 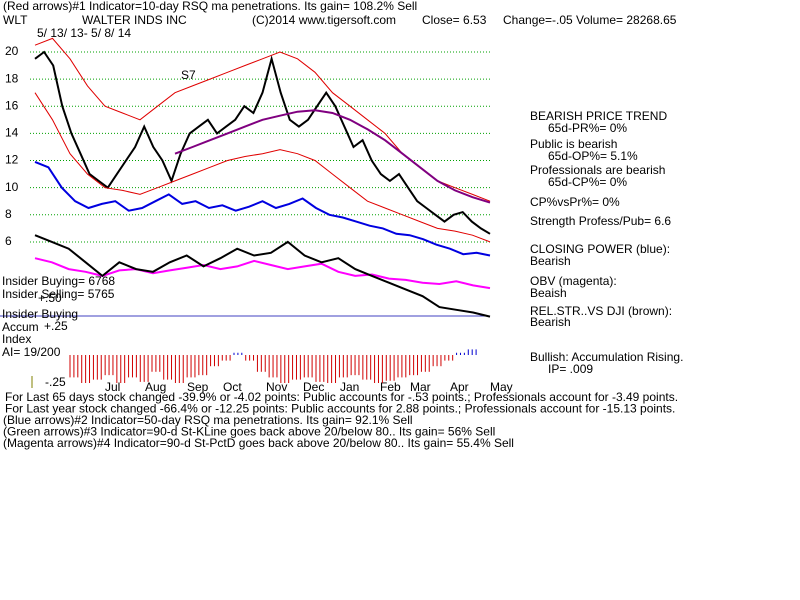 I want to click on insider-buying: Insider Buying= 6768, so click(x=58, y=281).